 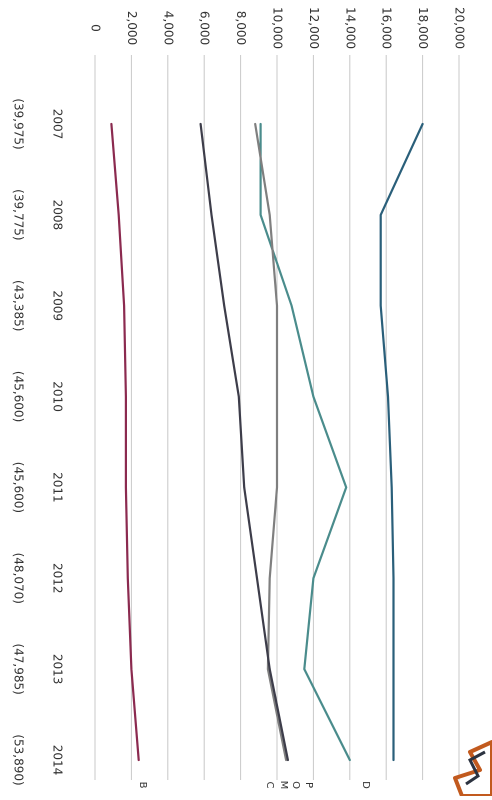 What do you see at coordinates (350, 28) in the screenshot?
I see `value-tick-label: 14,000` at bounding box center [350, 28].